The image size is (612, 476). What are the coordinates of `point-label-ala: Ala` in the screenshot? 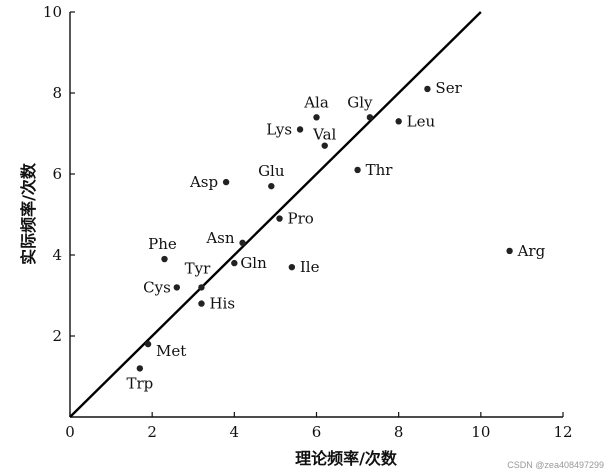 It's located at (316, 102).